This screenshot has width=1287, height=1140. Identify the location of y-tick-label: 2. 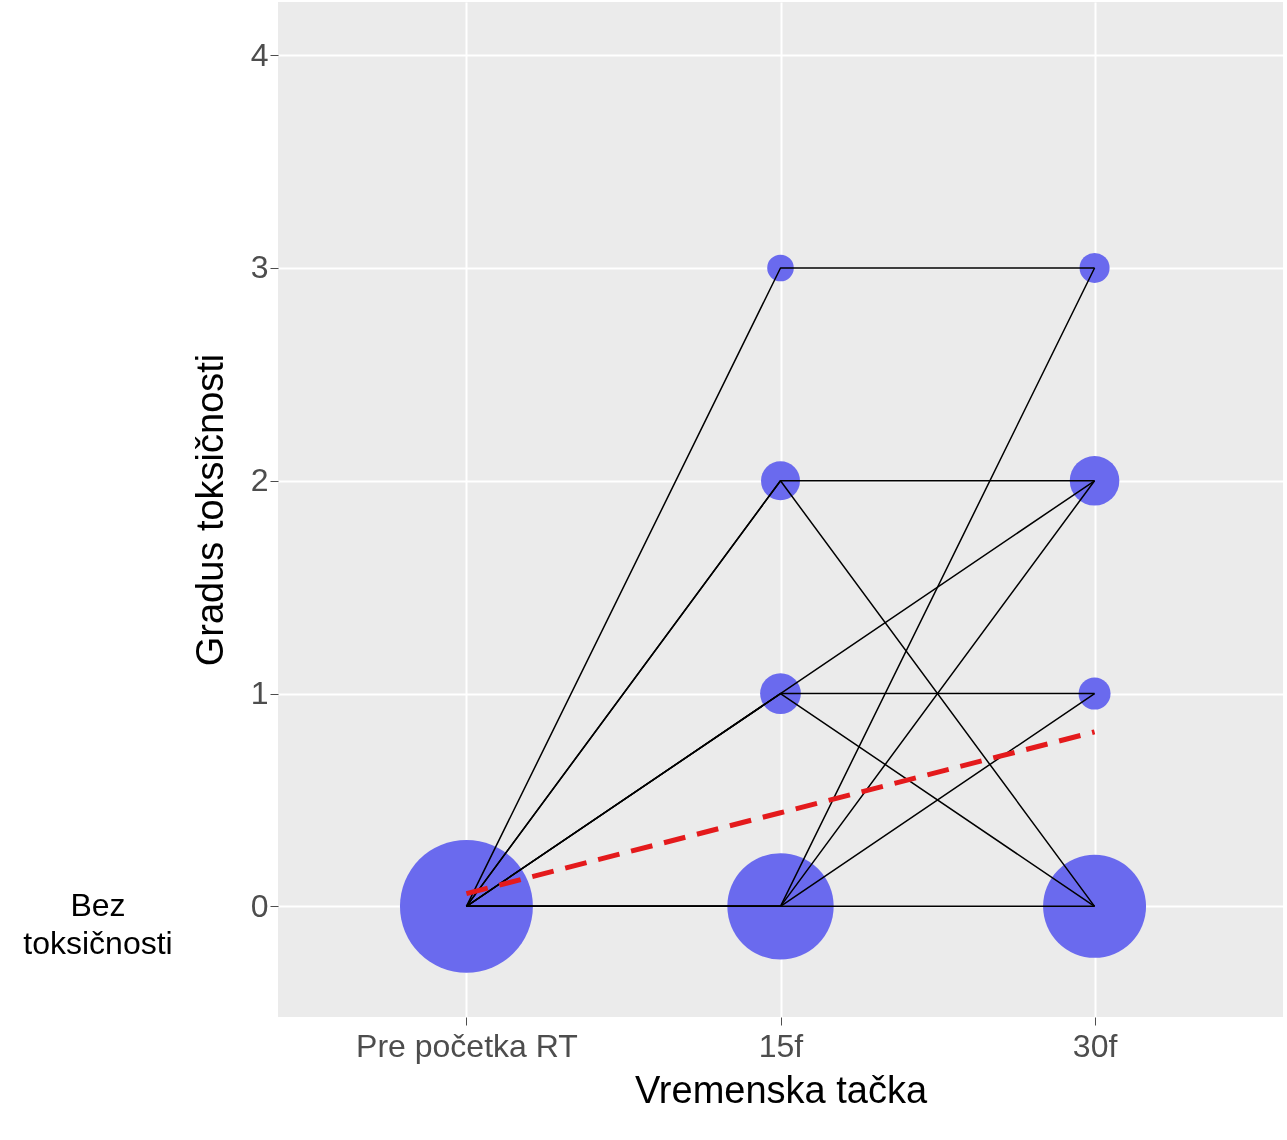
(259, 480).